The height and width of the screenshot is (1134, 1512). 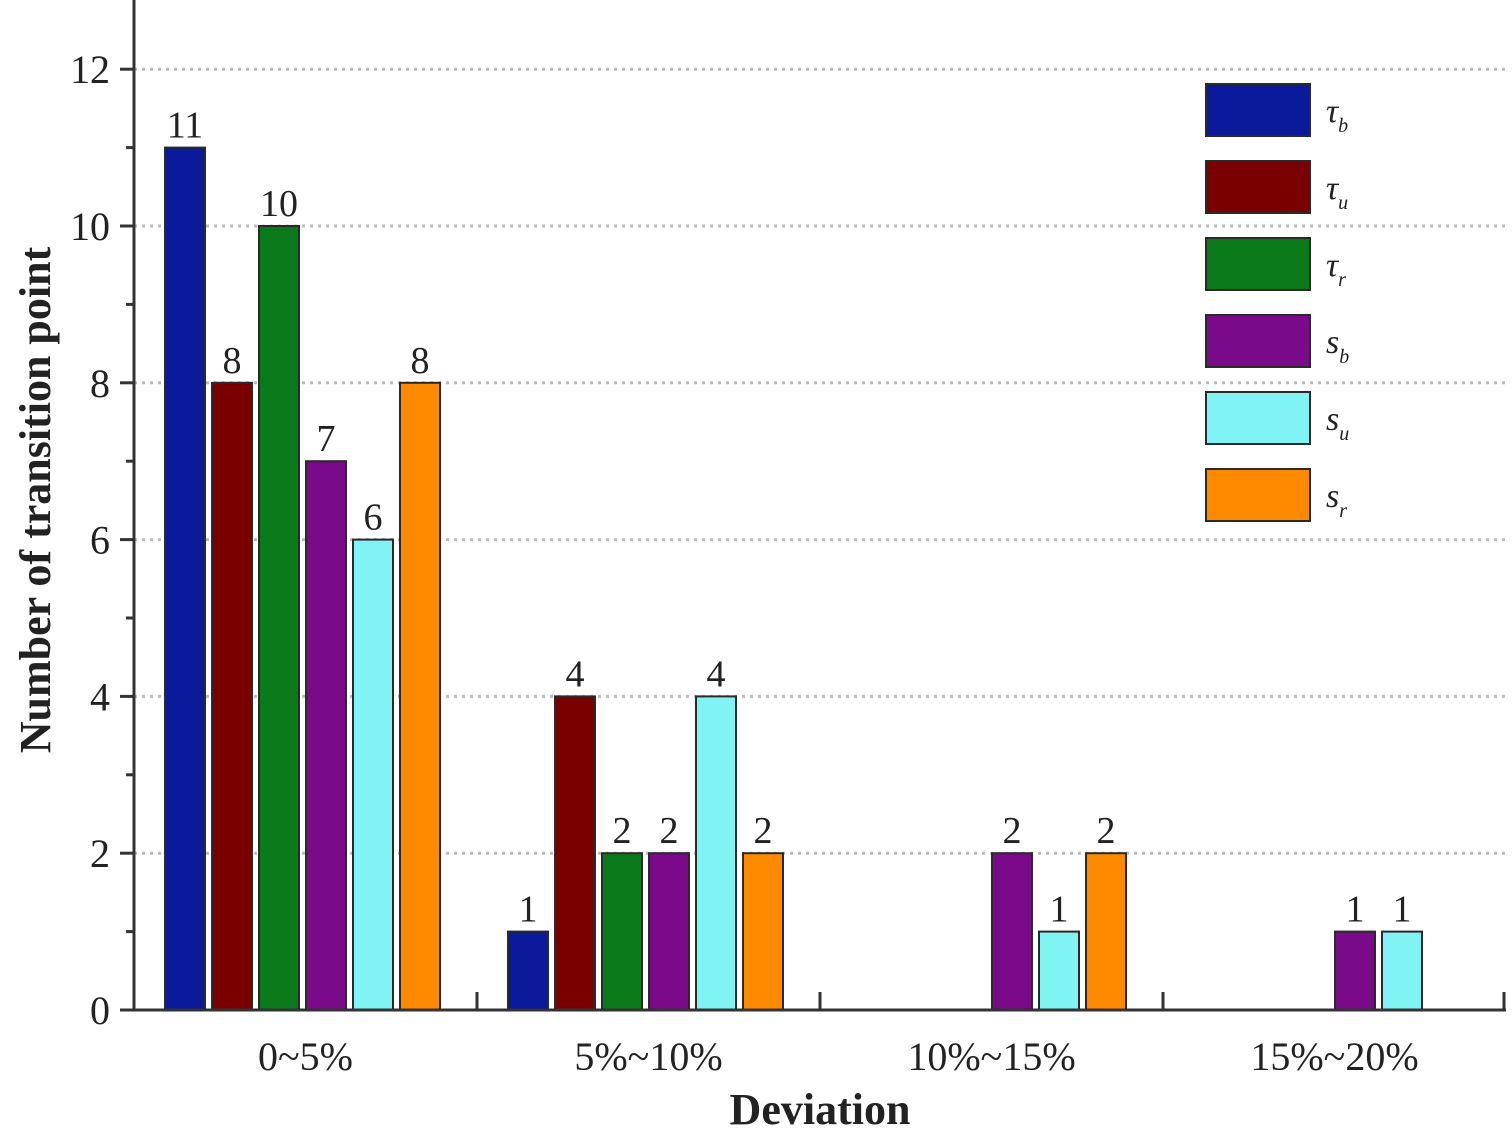 I want to click on legend-label-sr: sr, so click(x=1336, y=500).